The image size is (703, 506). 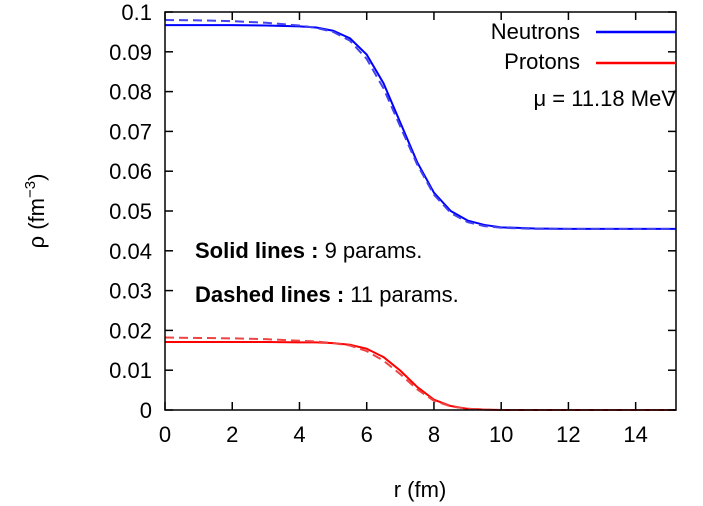 What do you see at coordinates (36, 223) in the screenshot?
I see `y-axis-title-main: ρ (fm` at bounding box center [36, 223].